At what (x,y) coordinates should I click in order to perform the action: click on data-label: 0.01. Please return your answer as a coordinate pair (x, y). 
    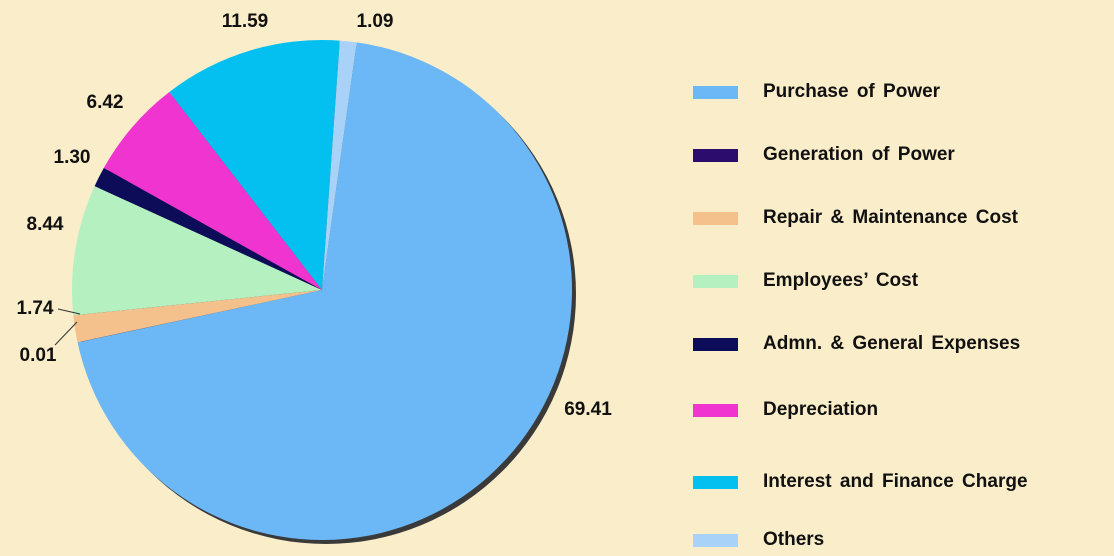
    Looking at the image, I should click on (38, 355).